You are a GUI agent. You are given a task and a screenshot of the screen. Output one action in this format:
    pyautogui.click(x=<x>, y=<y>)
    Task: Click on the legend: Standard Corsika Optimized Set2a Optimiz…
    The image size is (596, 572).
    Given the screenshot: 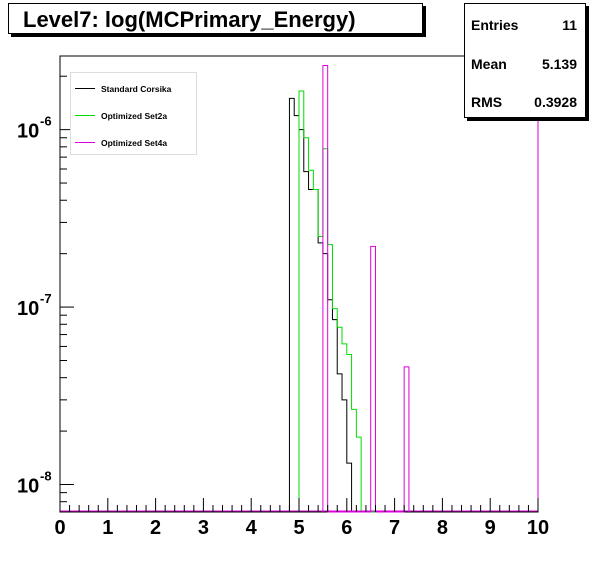 What is the action you would take?
    pyautogui.click(x=133, y=113)
    